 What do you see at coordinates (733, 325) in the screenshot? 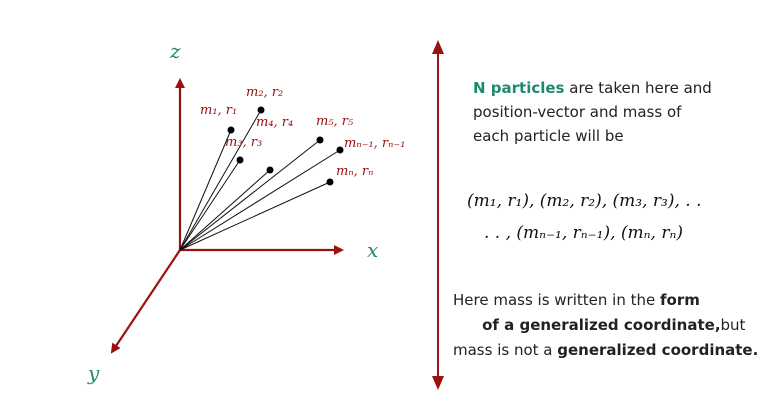
I see `text: but` at bounding box center [733, 325].